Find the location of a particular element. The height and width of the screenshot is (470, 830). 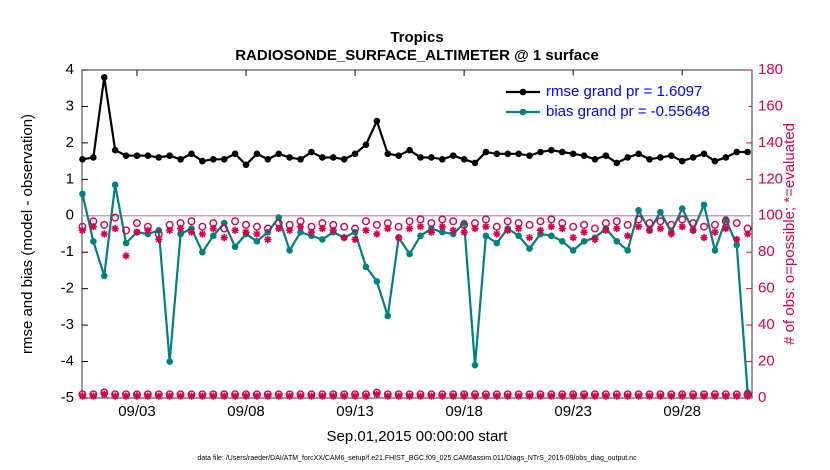

y-tick-label: 1 is located at coordinates (70, 178).